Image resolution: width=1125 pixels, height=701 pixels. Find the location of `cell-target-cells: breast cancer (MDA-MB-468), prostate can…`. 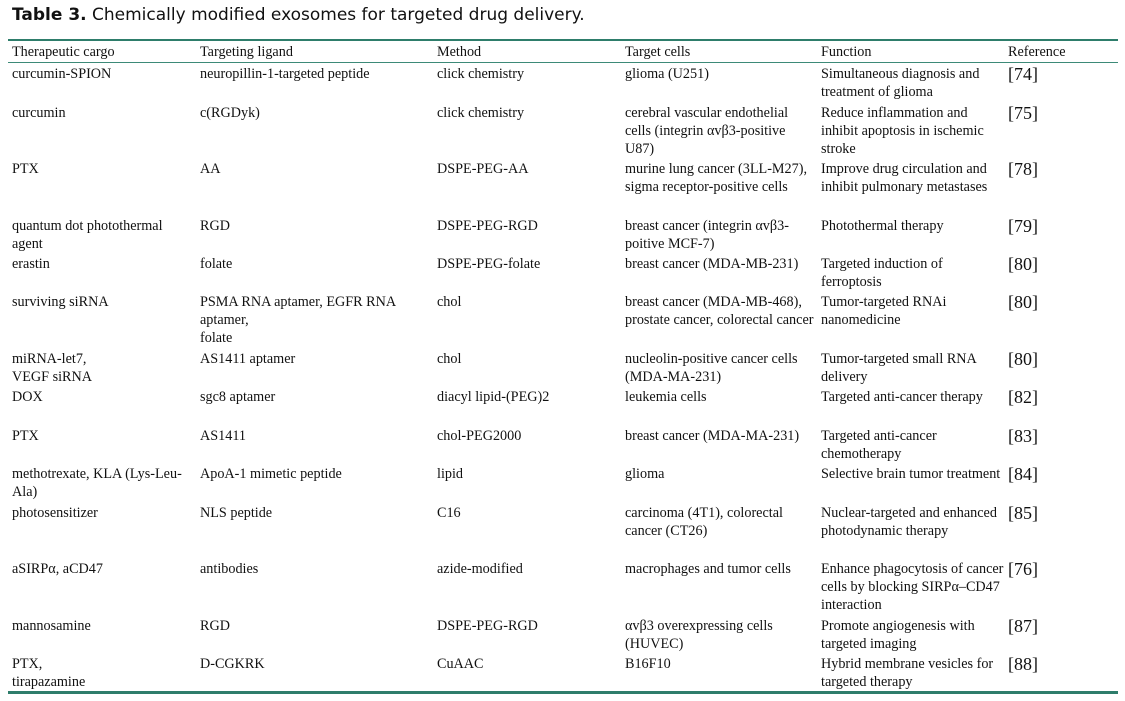

cell-target-cells: breast cancer (MDA-MB-468), prostate can… is located at coordinates (719, 311).